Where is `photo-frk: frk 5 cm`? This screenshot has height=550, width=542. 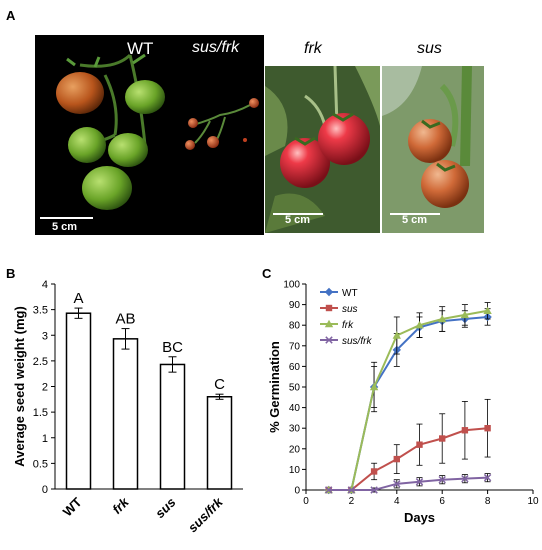
photo-frk: frk 5 cm is located at coordinates (322, 149).